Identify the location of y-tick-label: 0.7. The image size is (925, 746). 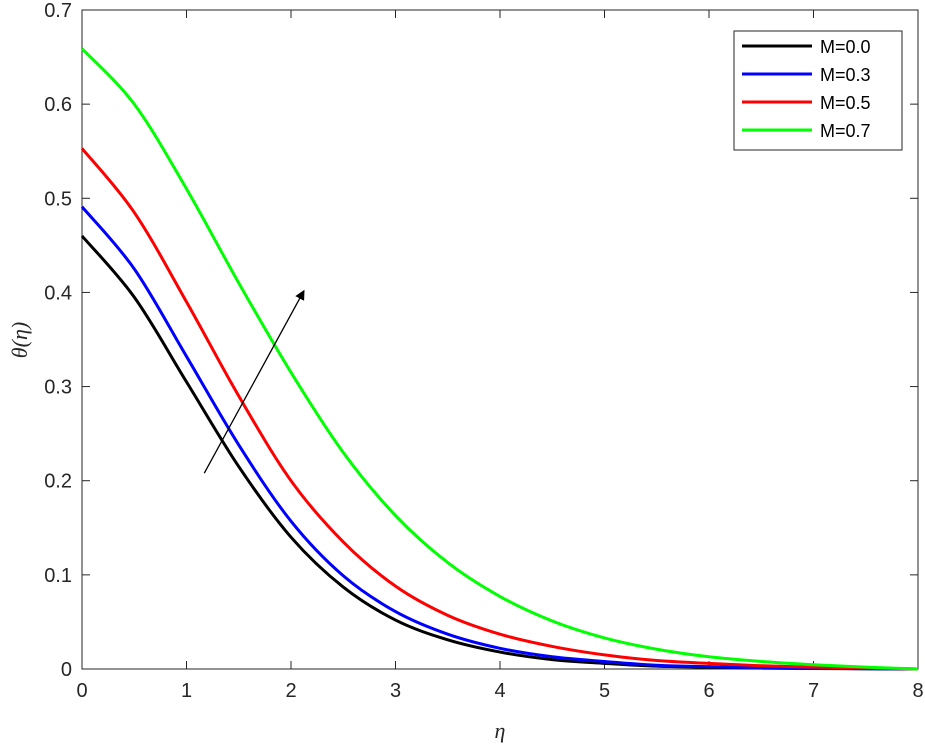
(58, 11).